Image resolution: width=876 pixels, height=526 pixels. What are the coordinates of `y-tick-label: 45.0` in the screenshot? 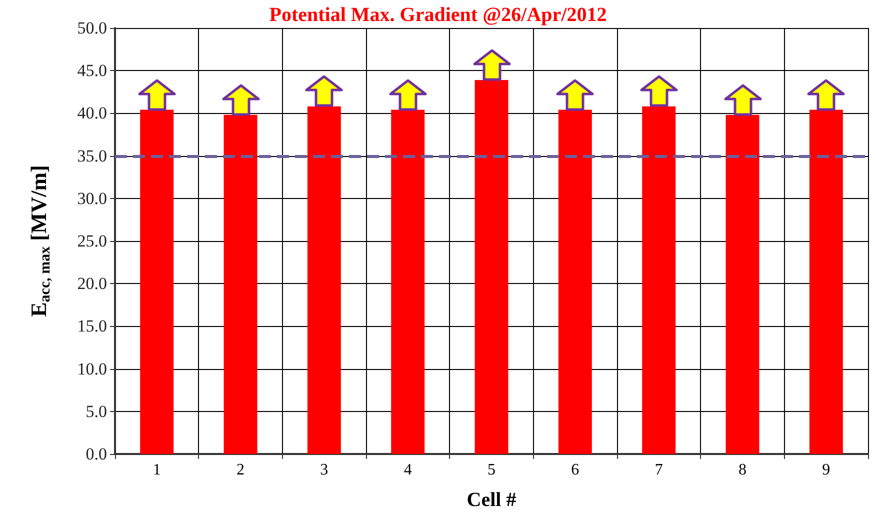 It's located at (92, 70).